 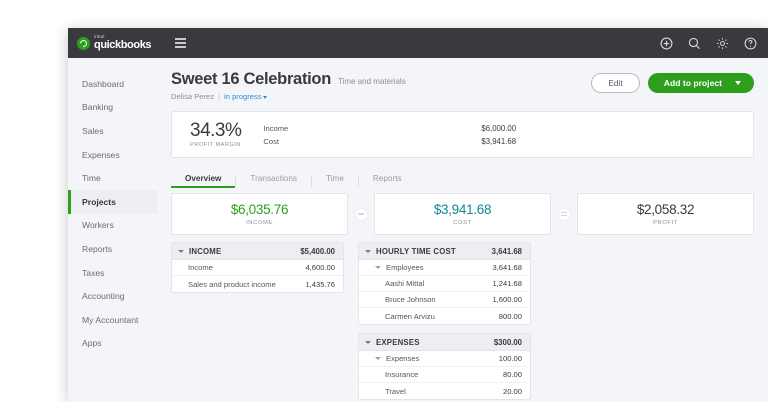 I want to click on sidebar-item-label: My Accountant, so click(x=110, y=319).